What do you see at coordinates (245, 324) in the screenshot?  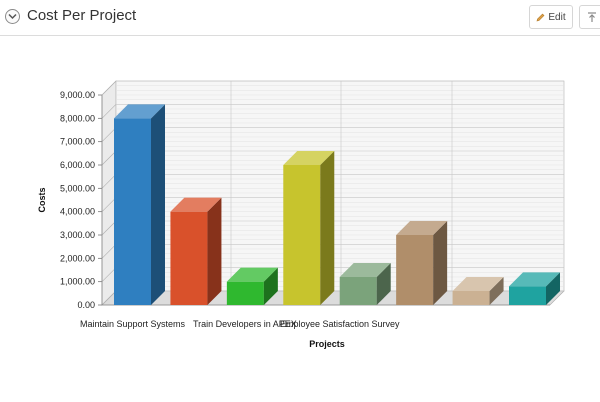 I see `x-tick-label: Train Developers in APEX` at bounding box center [245, 324].